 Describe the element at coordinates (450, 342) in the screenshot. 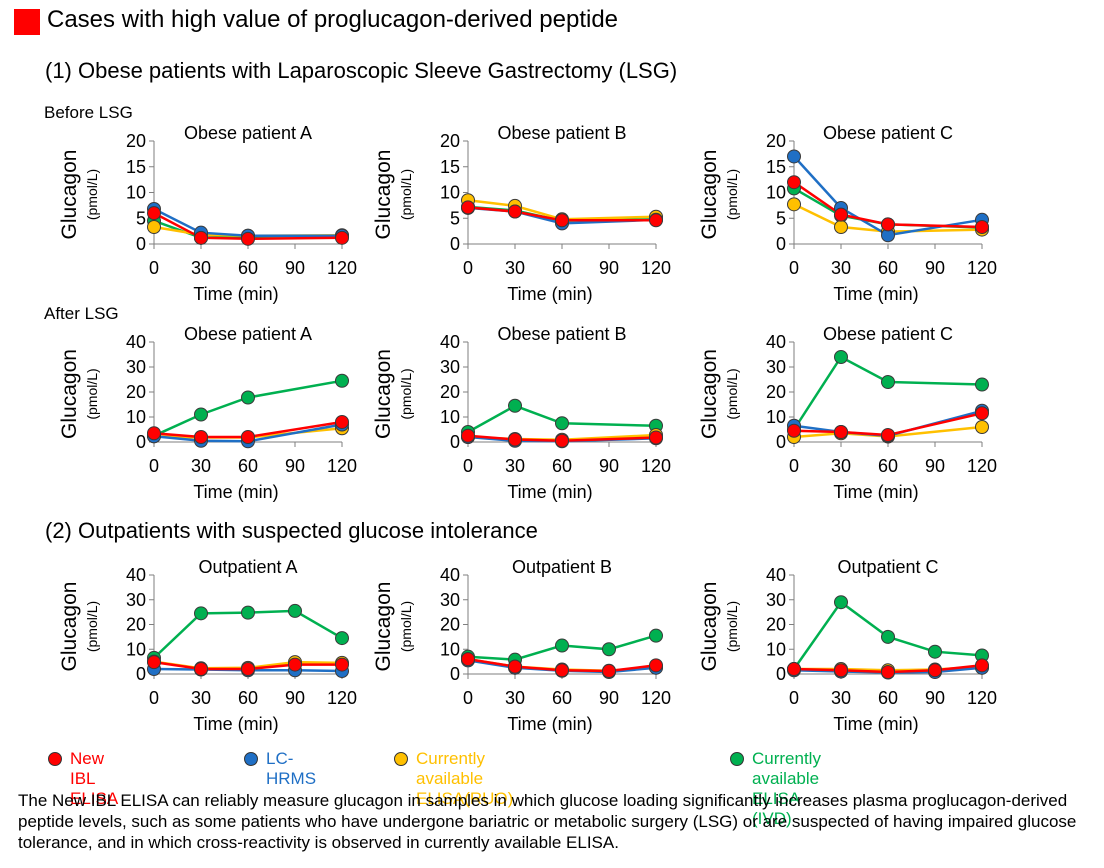

I see `y-tick-label: 40` at that location.